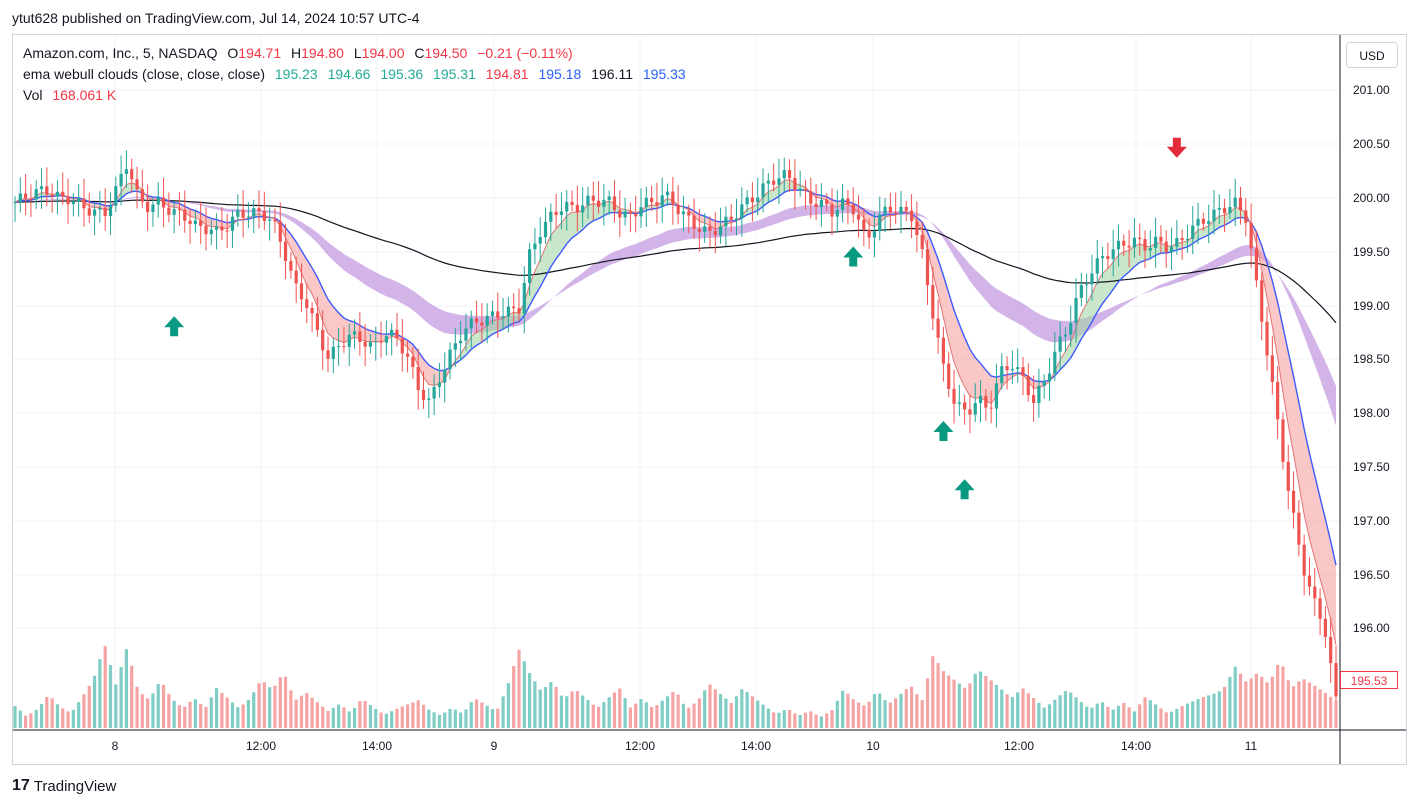 The image size is (1420, 808). I want to click on x-tick-label: 14:00, so click(377, 746).